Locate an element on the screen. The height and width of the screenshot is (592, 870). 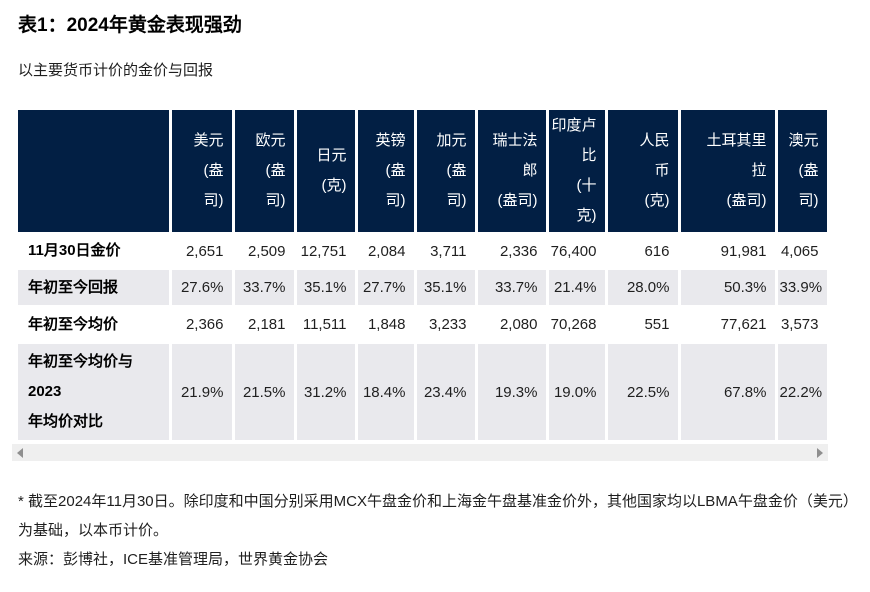
cell-ytd-average-vs-2023-cad: 23.4% is located at coordinates (446, 391).